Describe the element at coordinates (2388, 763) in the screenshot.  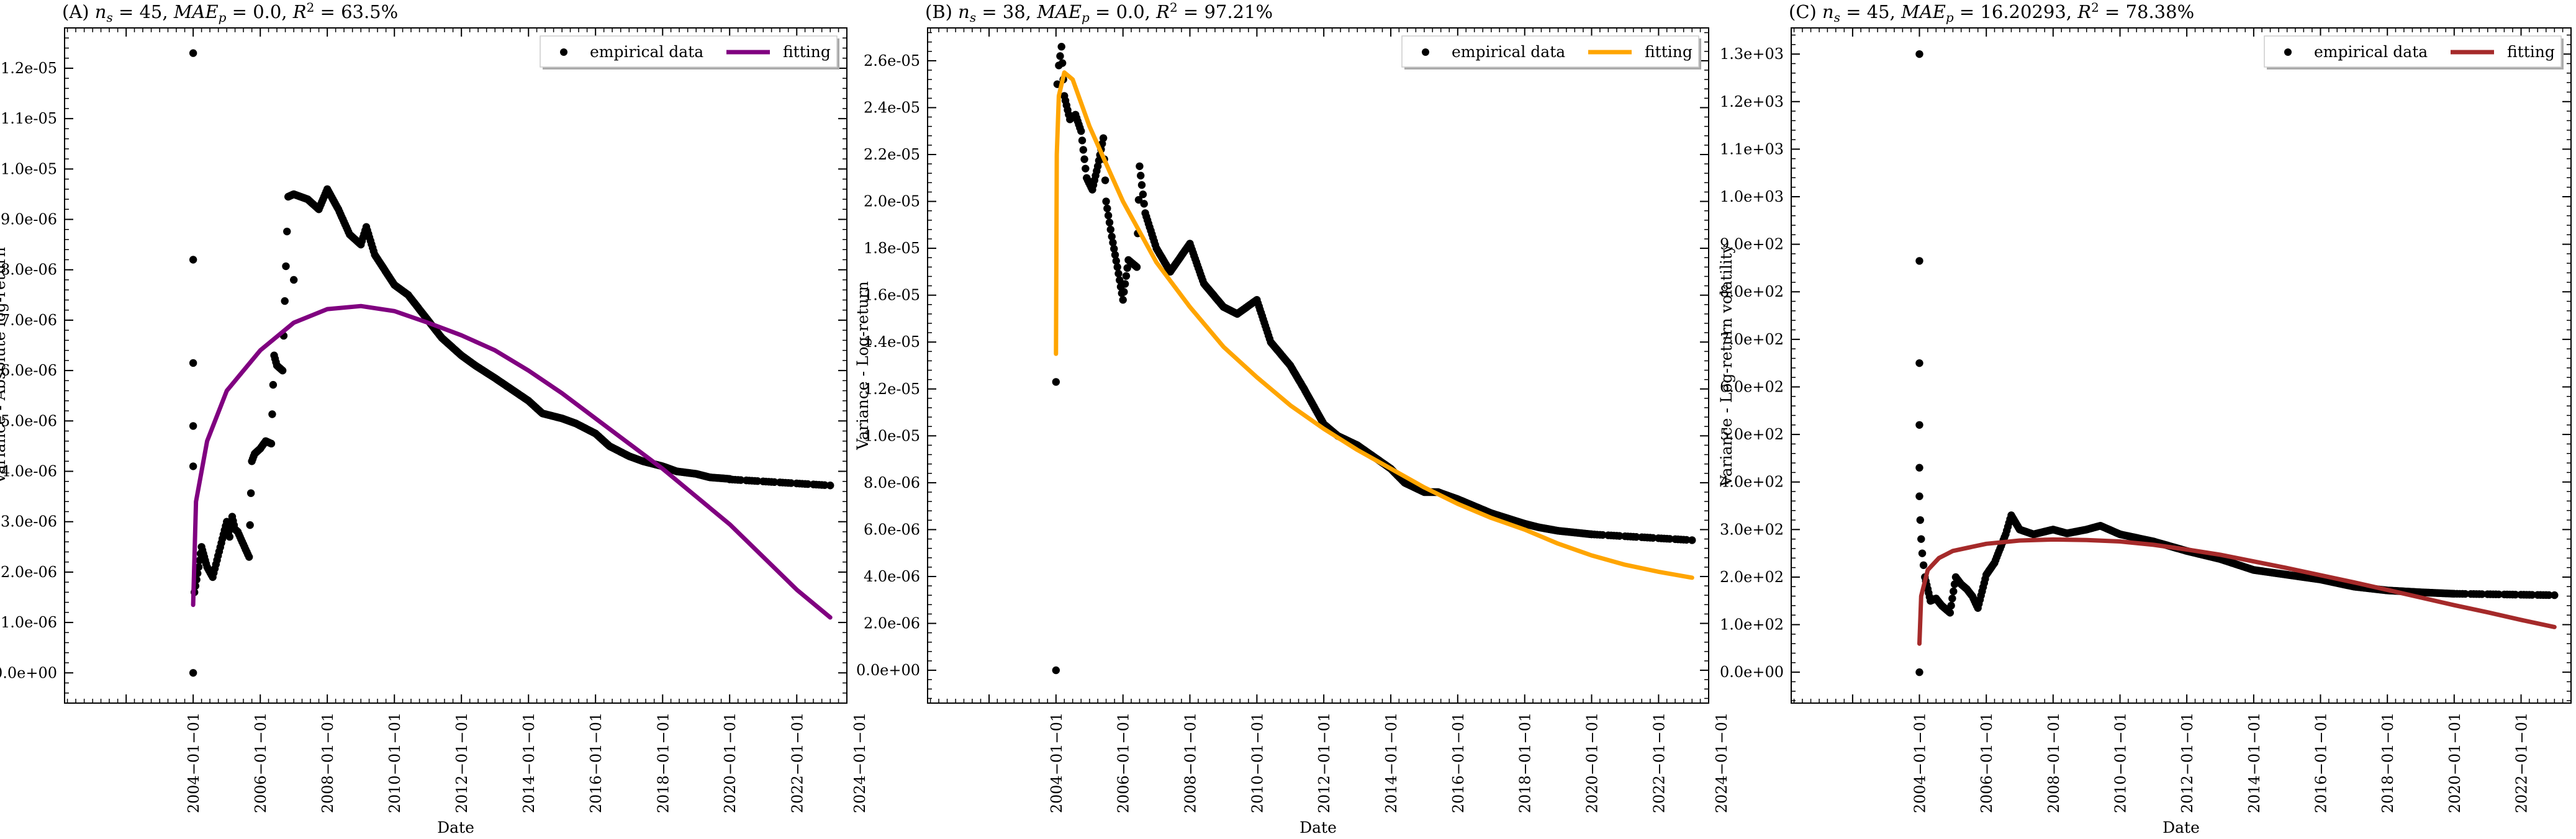
I see `x-tick-label: 2018−01−01` at that location.